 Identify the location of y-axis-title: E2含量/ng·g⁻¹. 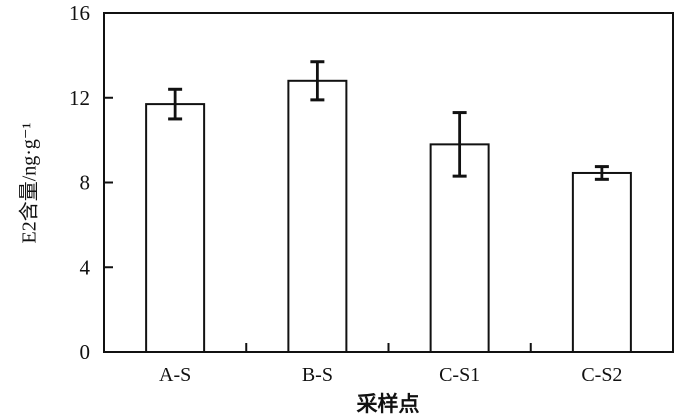
(29, 183).